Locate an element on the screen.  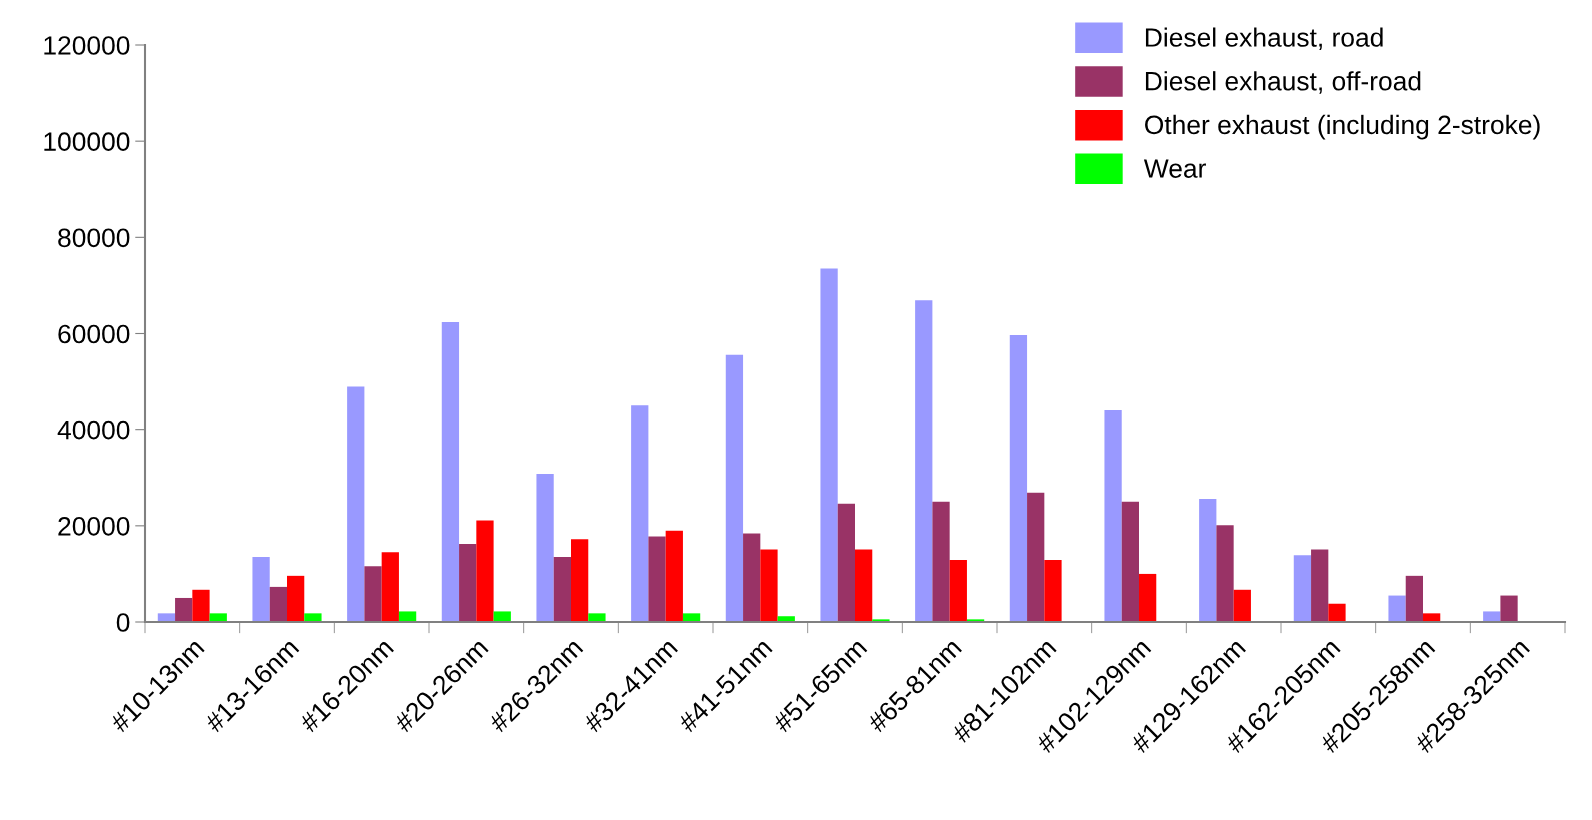
y-tick-label: 0 is located at coordinates (123, 622).